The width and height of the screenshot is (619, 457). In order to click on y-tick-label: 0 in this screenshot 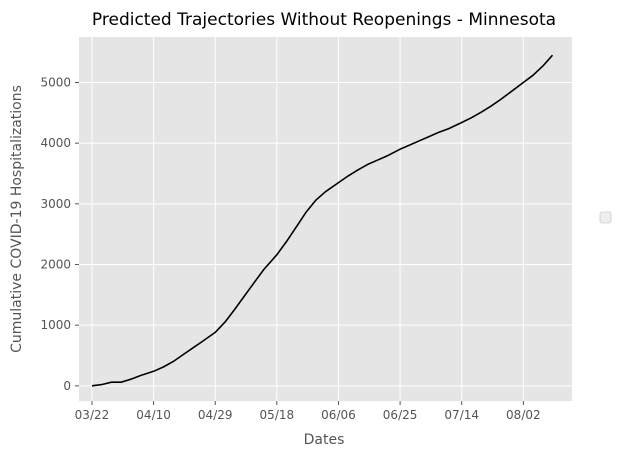, I will do `click(67, 386)`.